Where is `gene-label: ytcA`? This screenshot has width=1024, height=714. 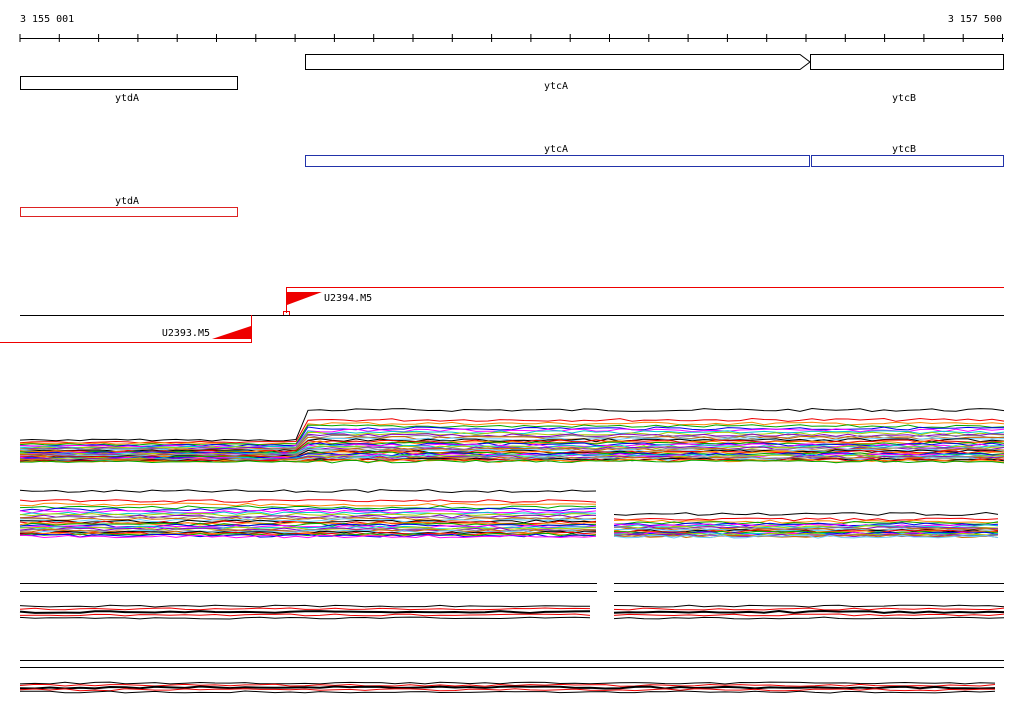
gene-label: ytcA is located at coordinates (556, 86).